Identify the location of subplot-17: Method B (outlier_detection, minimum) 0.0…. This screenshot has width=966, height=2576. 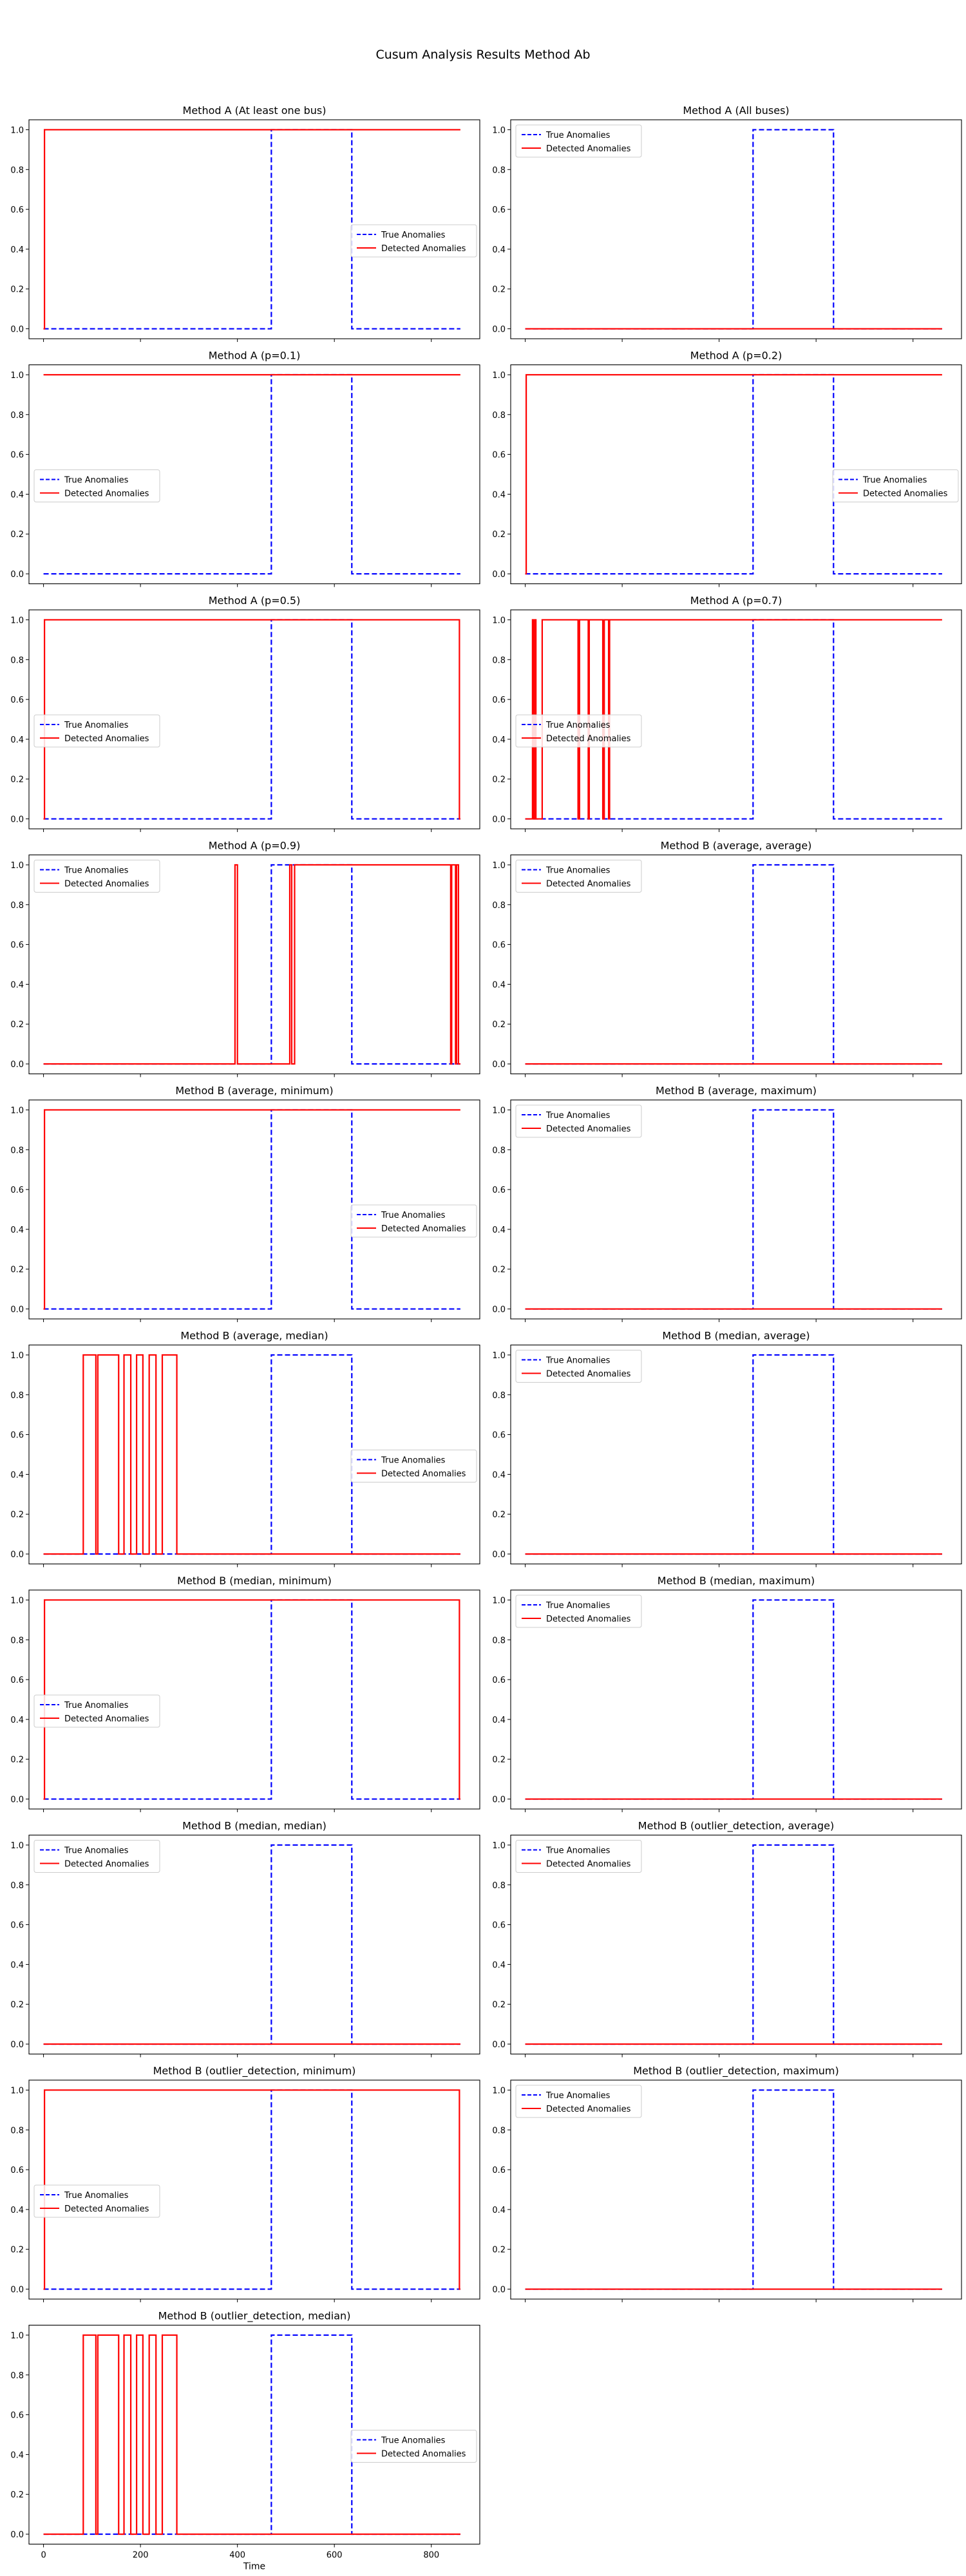
(245, 2183).